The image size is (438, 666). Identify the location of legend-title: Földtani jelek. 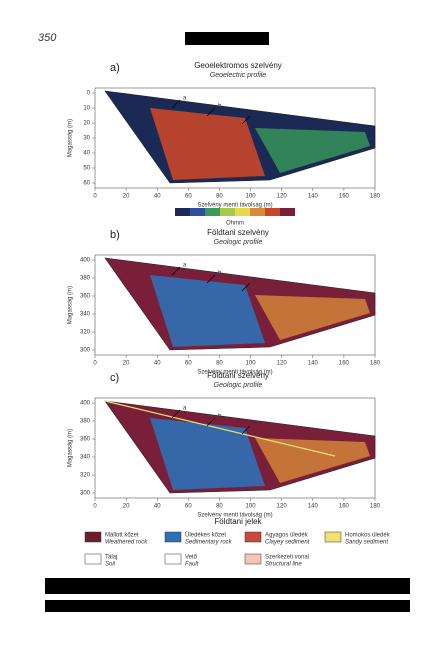
(238, 521).